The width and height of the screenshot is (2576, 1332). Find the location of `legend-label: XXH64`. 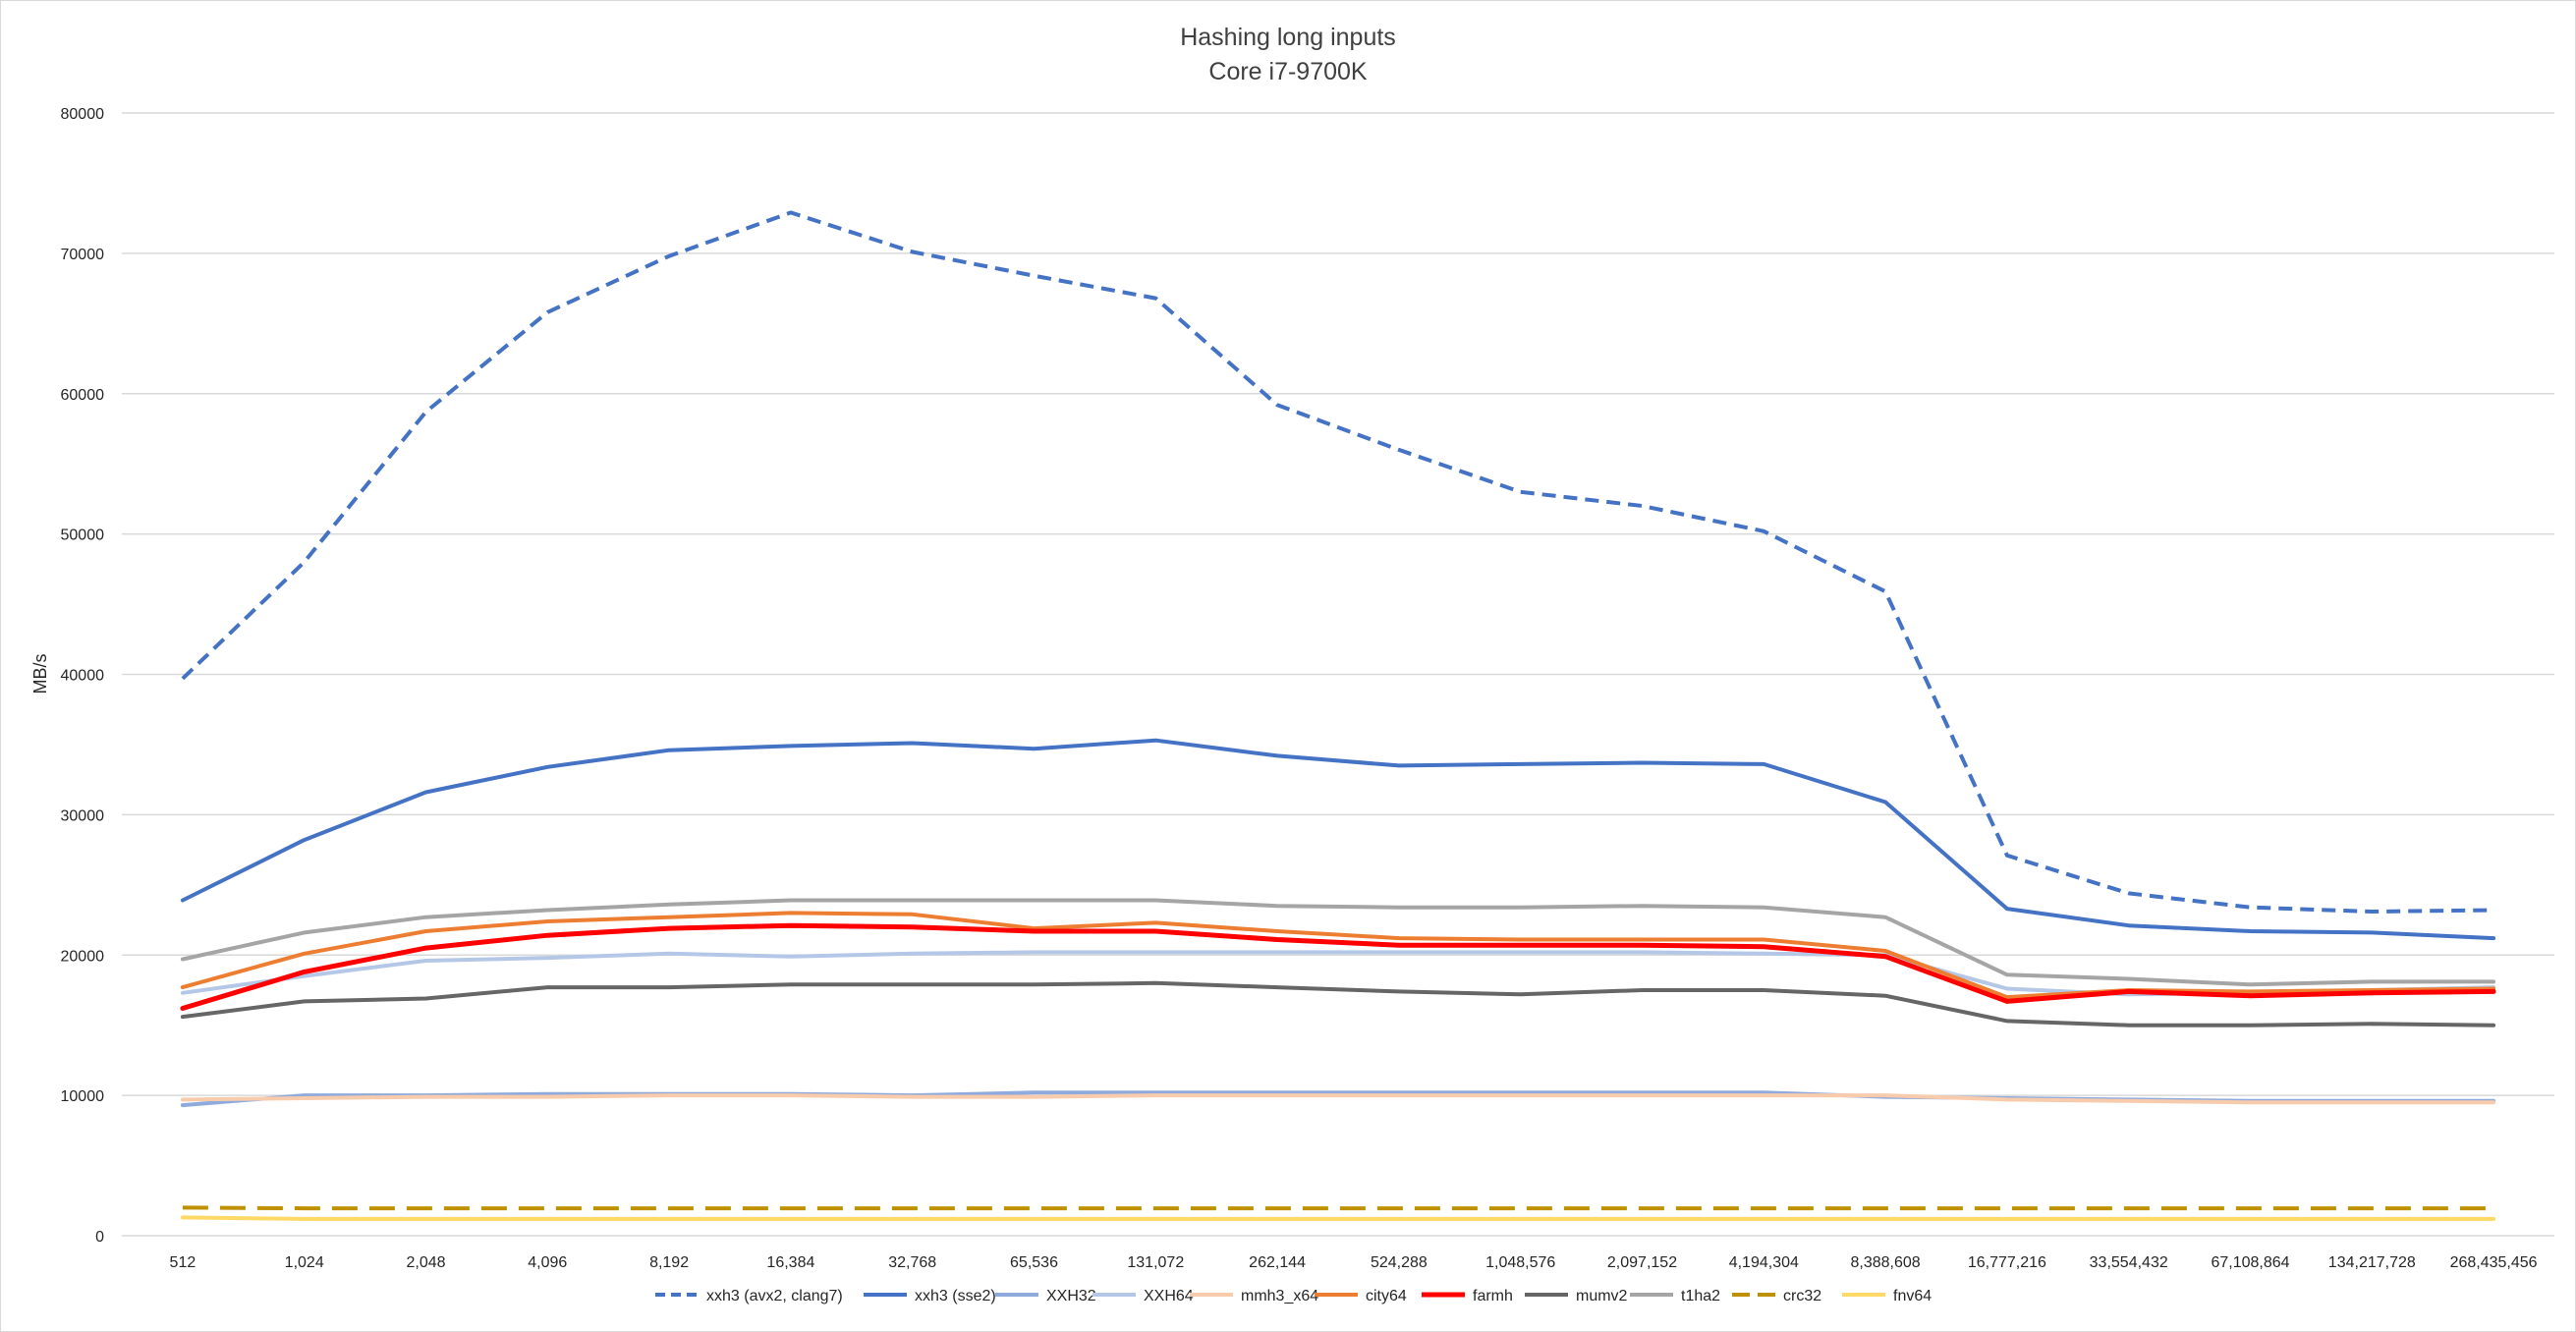

legend-label: XXH64 is located at coordinates (1169, 1296).